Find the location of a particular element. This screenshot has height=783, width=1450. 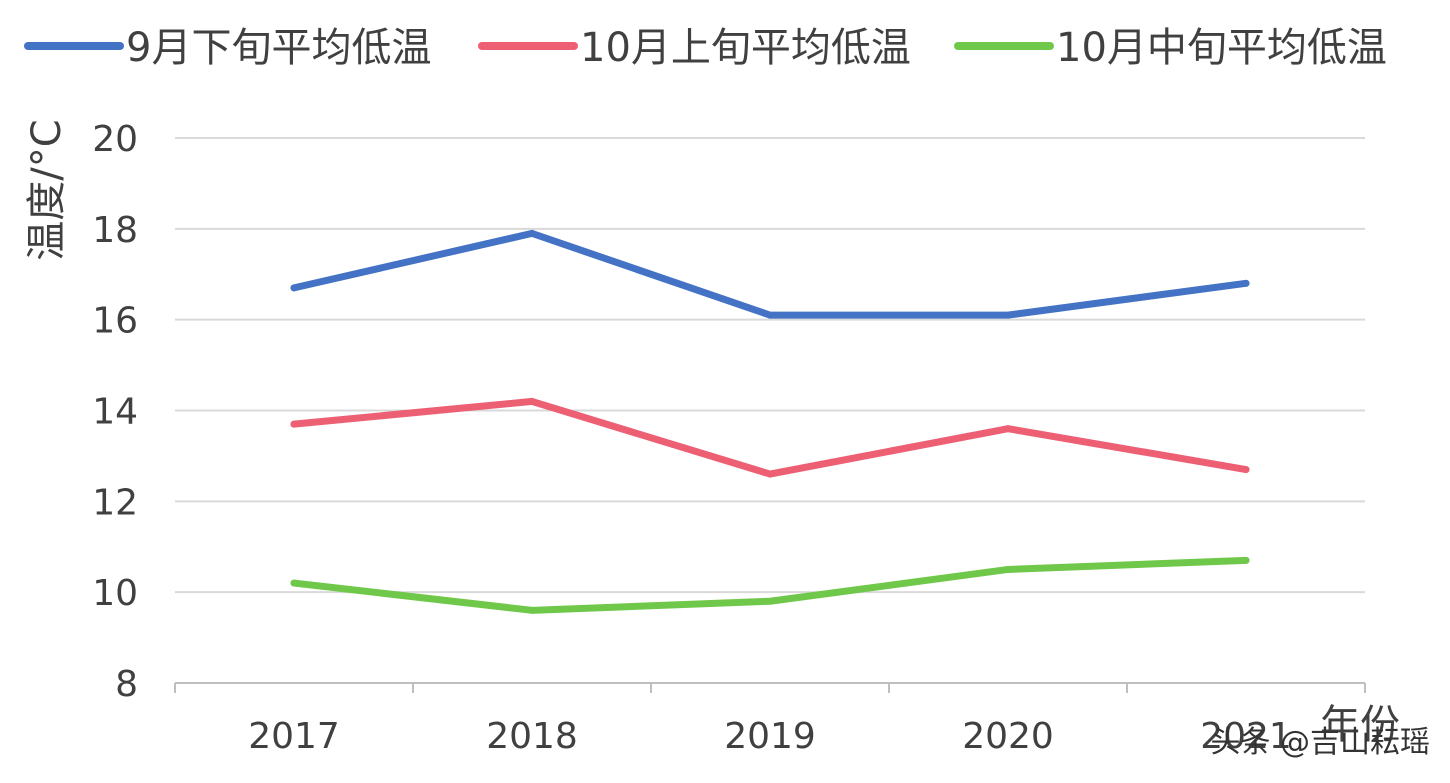

x-tick-labels: 2017 2018 2019 2020 2021 is located at coordinates (770, 736).